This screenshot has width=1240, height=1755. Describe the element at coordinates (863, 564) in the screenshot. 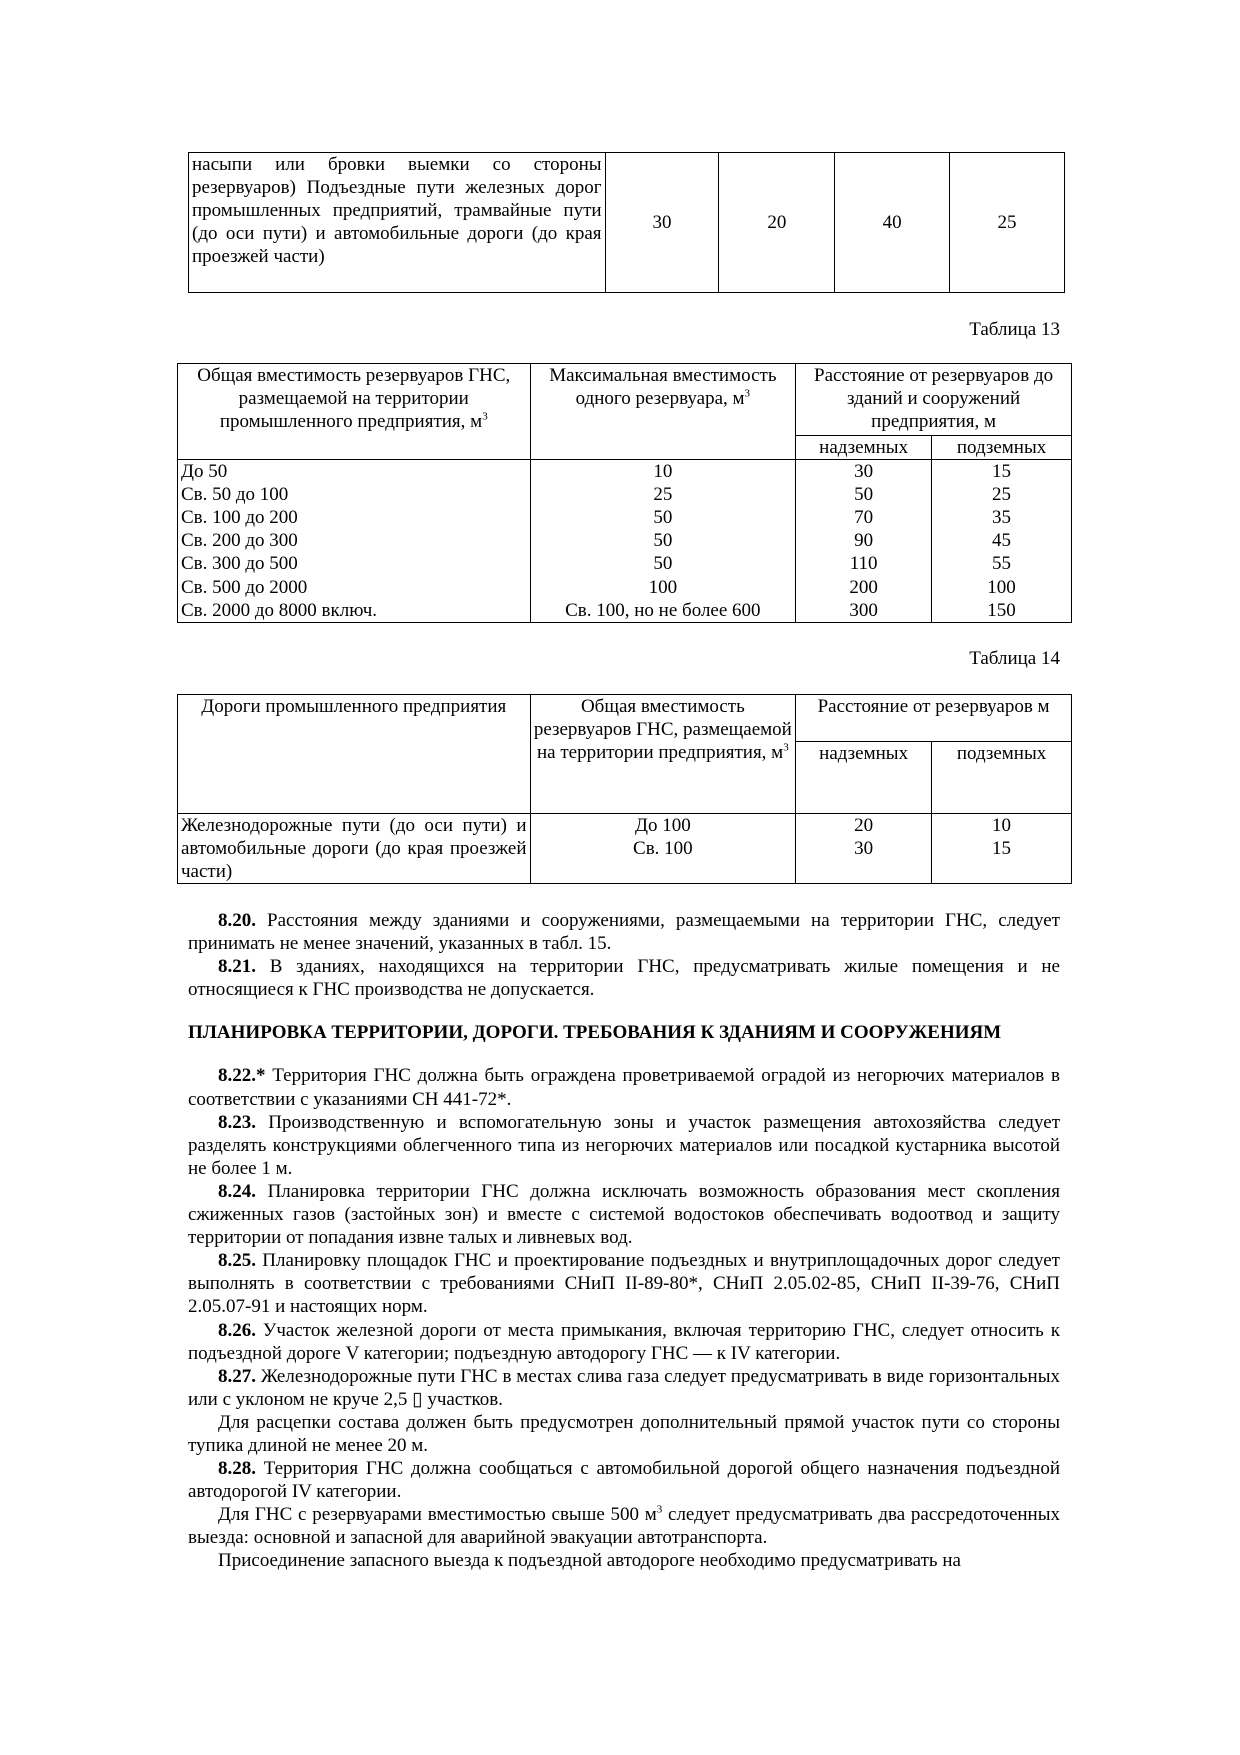

I see `table-cell: 110` at that location.